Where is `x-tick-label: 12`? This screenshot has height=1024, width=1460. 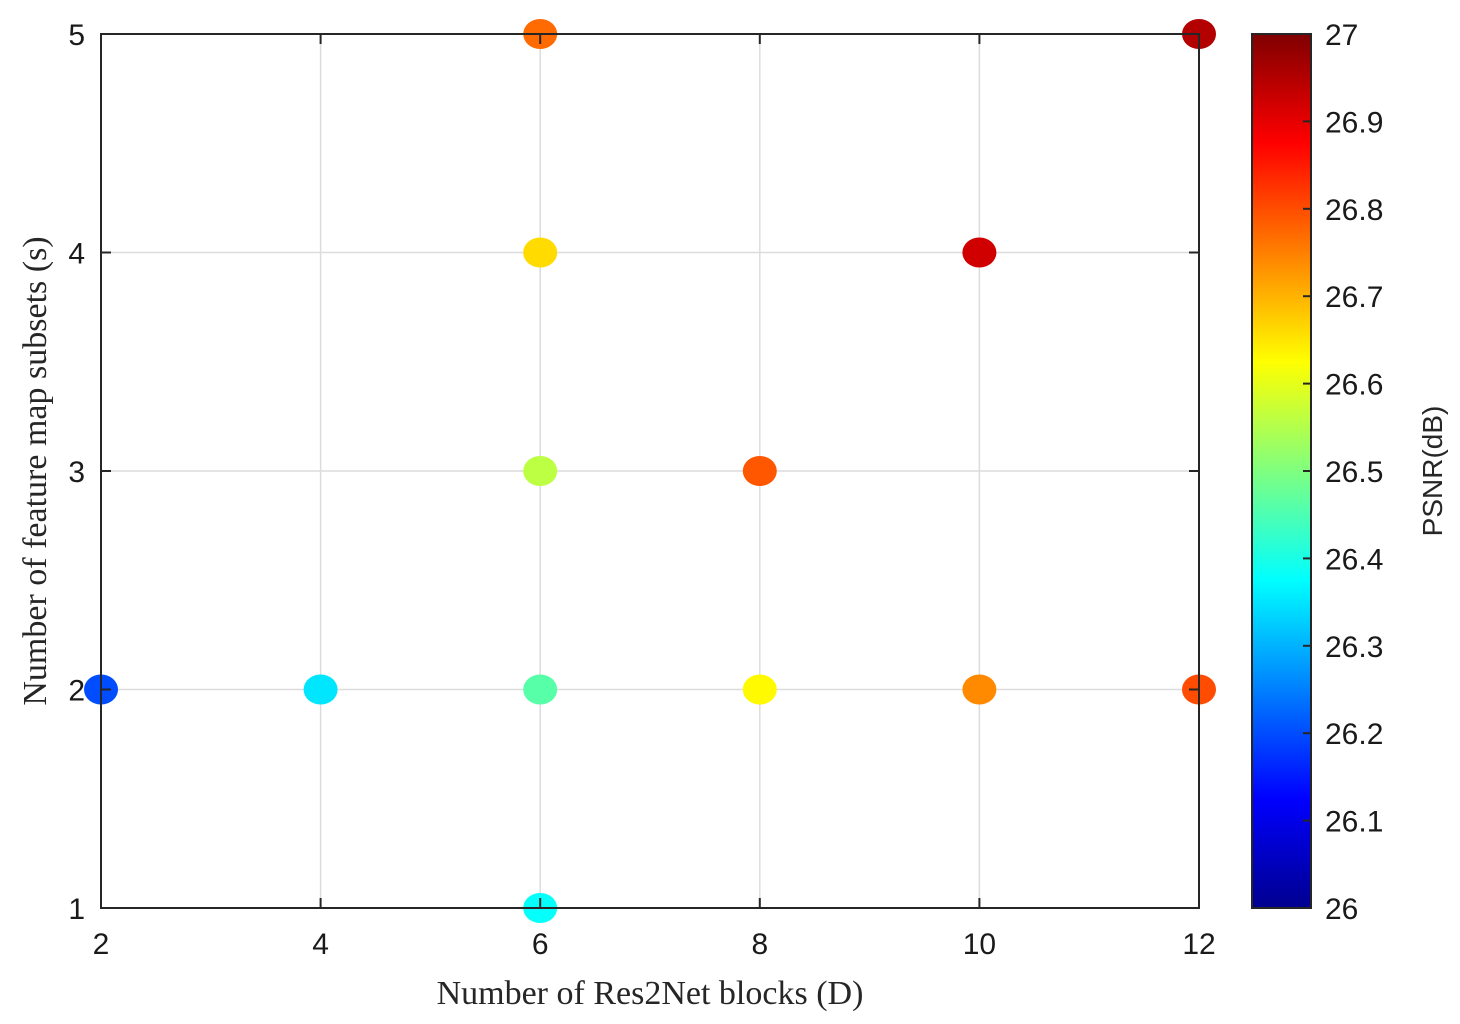 x-tick-label: 12 is located at coordinates (1198, 944).